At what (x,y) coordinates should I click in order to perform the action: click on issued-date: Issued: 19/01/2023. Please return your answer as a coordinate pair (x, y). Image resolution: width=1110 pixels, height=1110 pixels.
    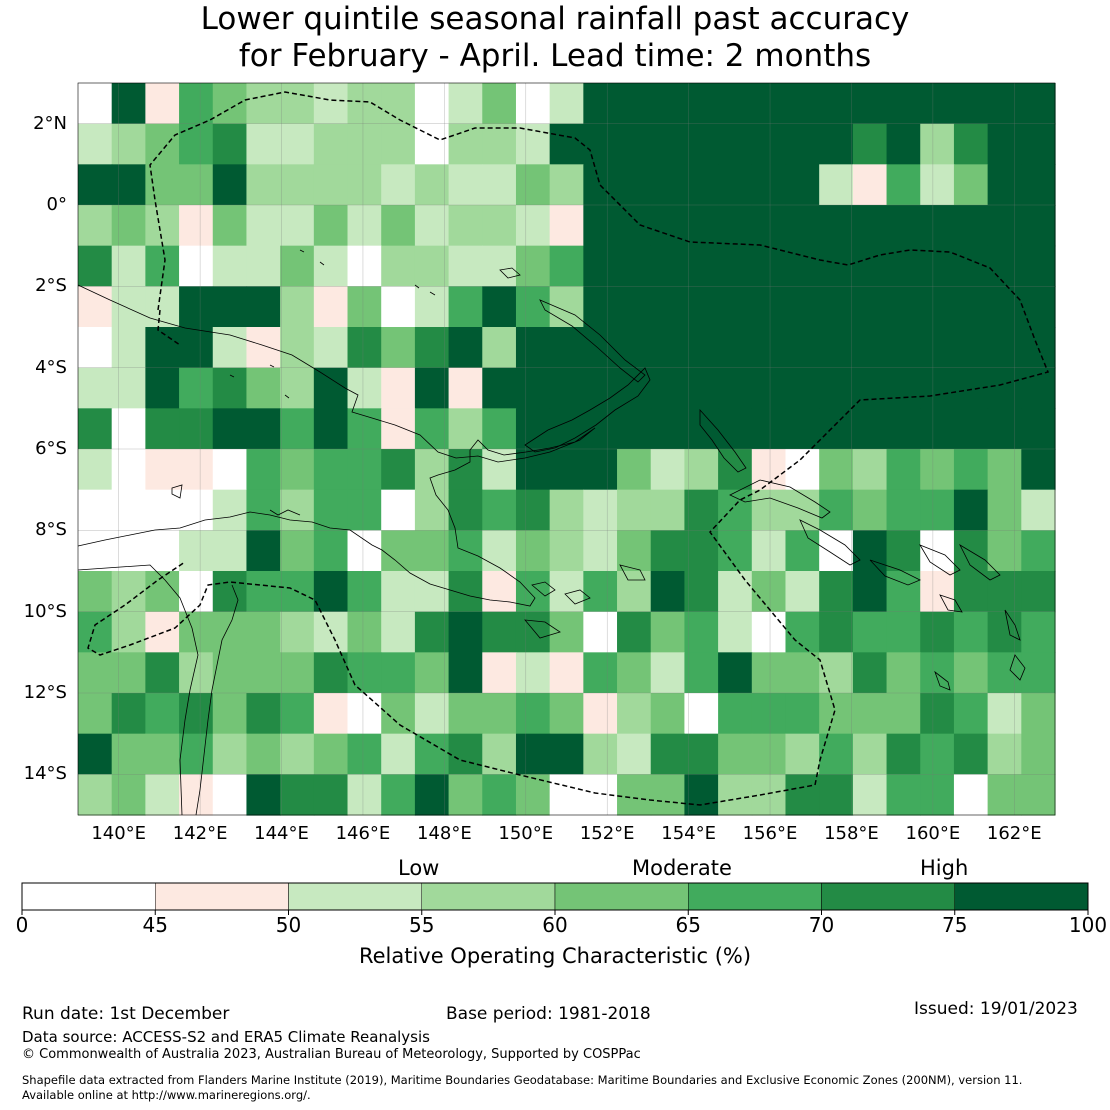
    Looking at the image, I should click on (996, 1009).